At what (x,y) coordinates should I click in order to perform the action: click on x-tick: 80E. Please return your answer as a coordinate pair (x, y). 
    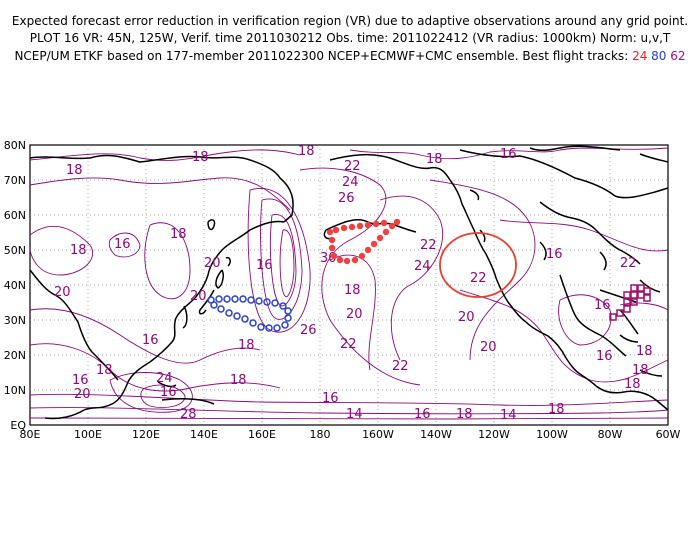
    Looking at the image, I should click on (30, 434).